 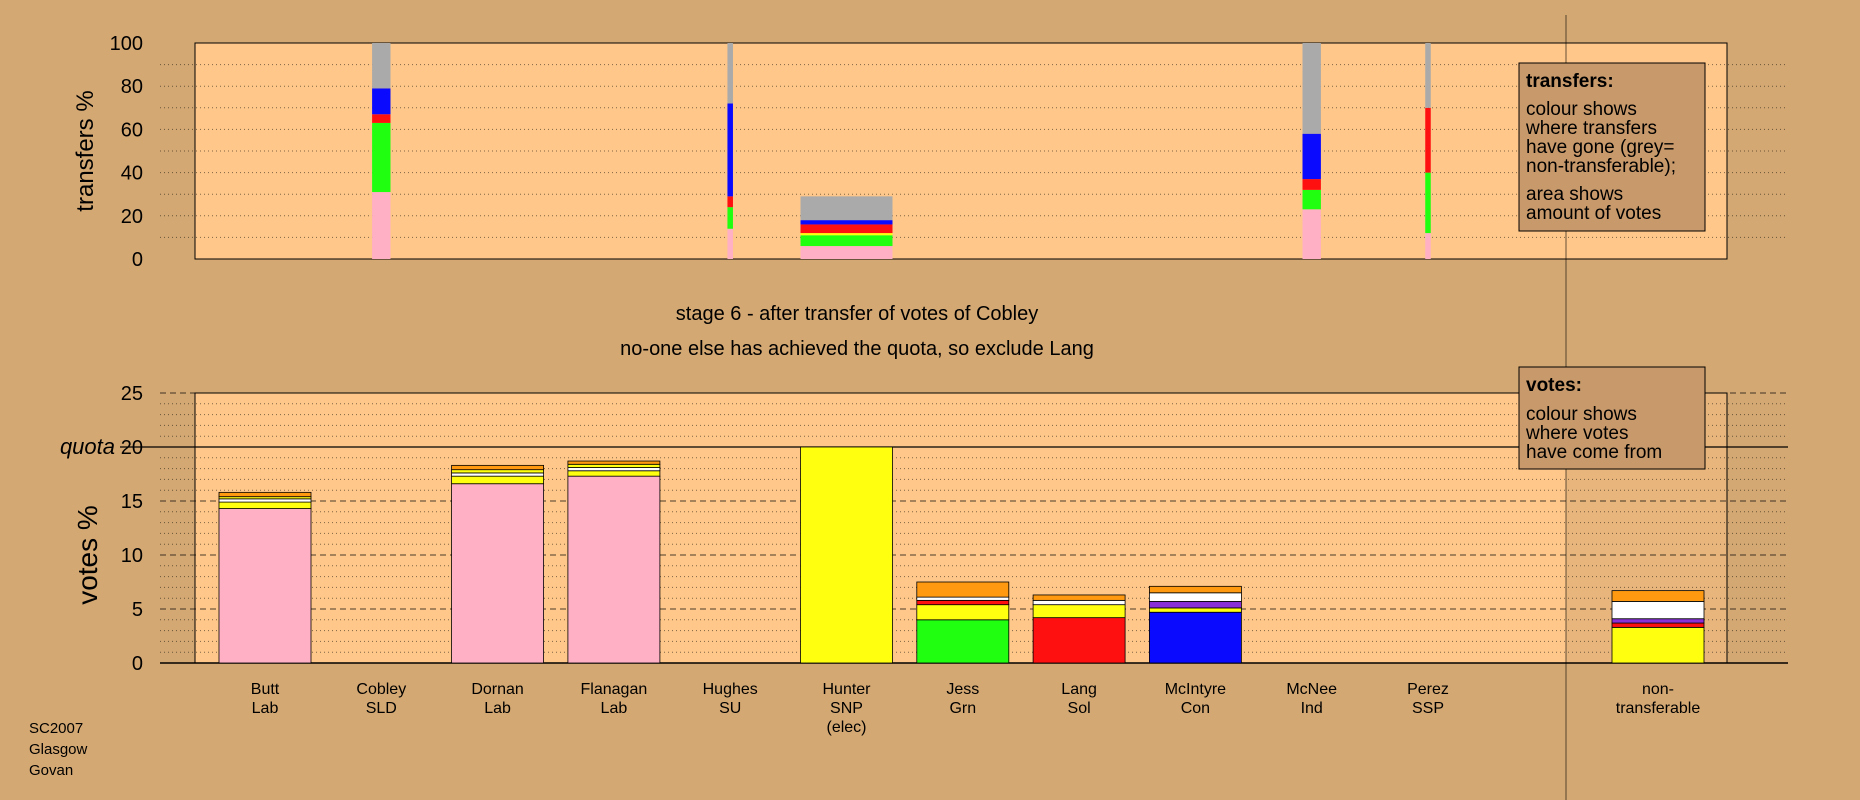 What do you see at coordinates (1581, 414) in the screenshot?
I see `votes-legend-line: colour shows` at bounding box center [1581, 414].